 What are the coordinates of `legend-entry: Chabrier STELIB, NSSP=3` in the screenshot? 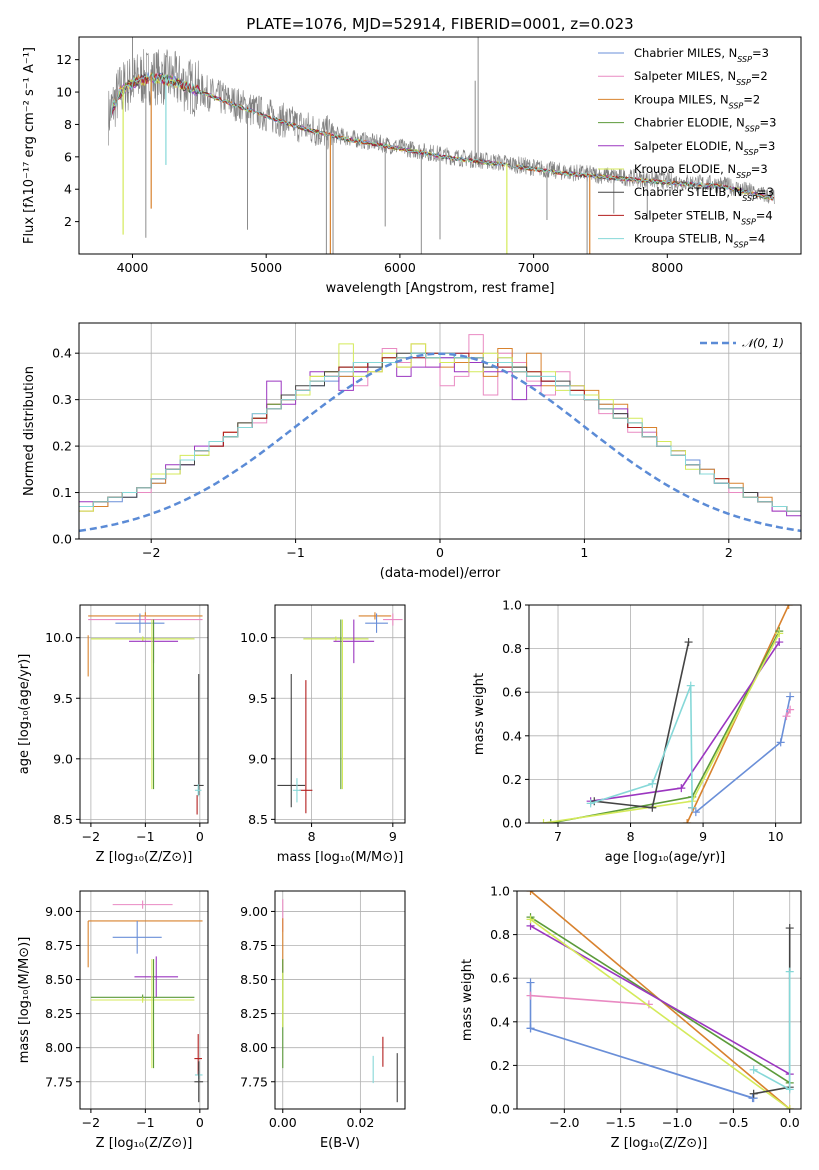 It's located at (704, 194).